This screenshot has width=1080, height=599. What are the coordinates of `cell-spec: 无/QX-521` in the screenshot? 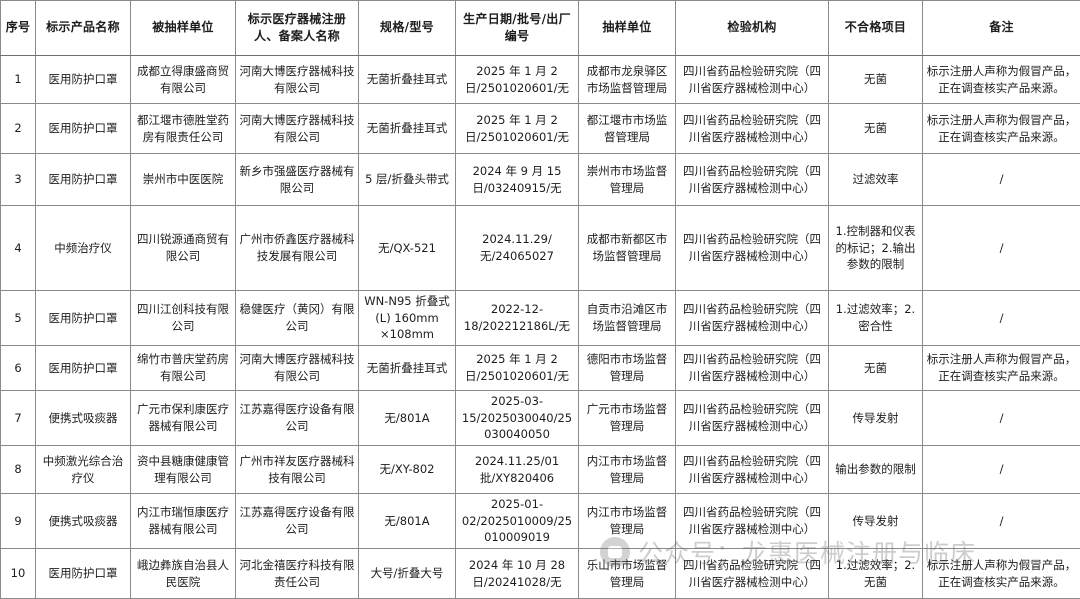 It's located at (407, 248).